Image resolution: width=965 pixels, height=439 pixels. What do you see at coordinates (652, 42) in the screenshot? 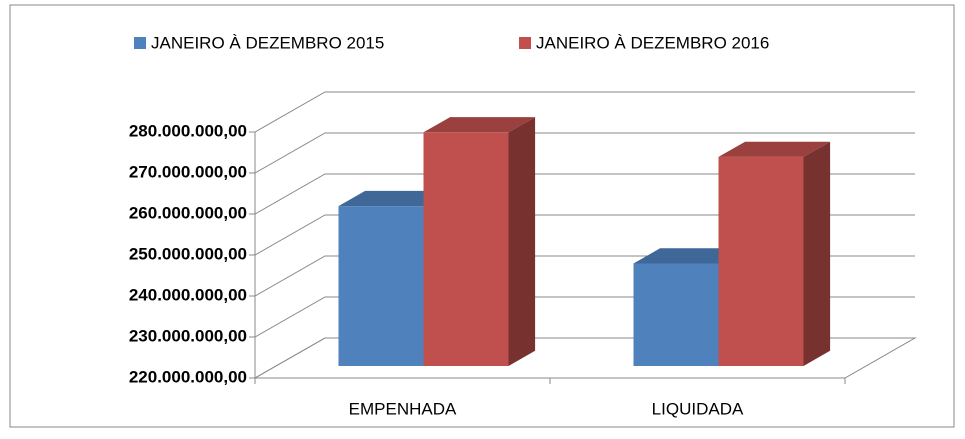
I see `legend-label: JANEIRO À DEZEMBRO 2016` at bounding box center [652, 42].